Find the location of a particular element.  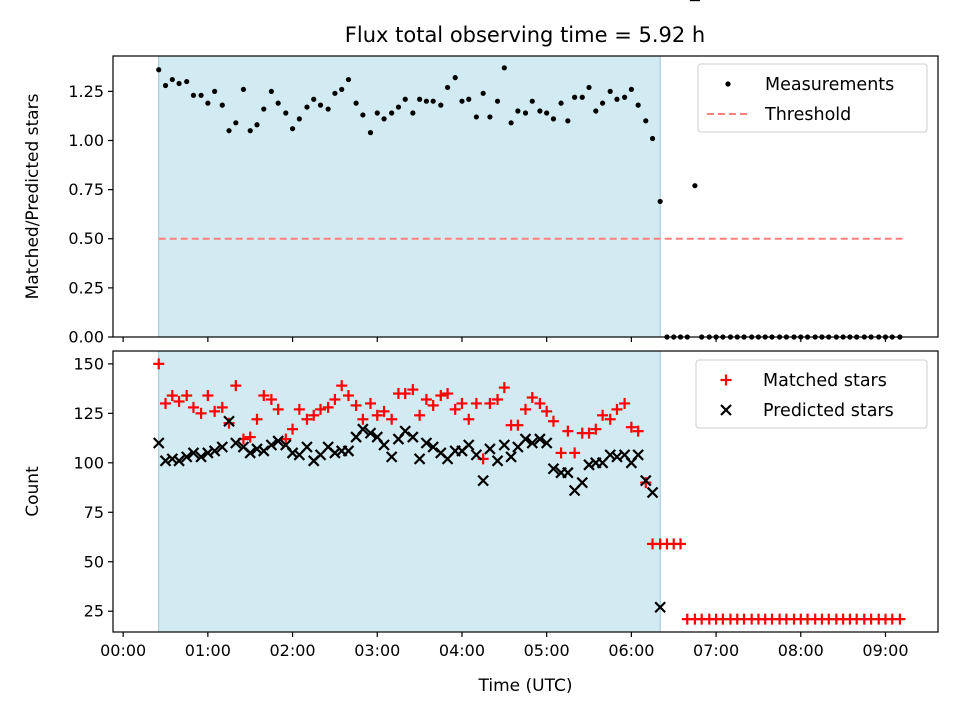

legend-cross is located at coordinates (726, 410).